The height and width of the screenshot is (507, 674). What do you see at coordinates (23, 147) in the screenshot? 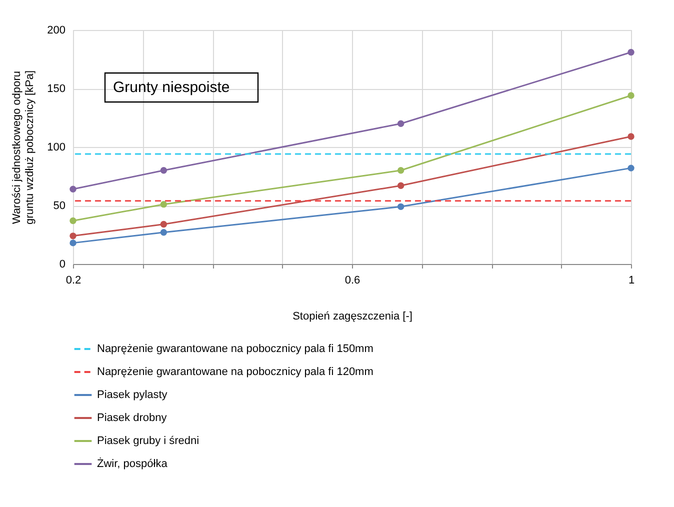
I see `y-axis-title: Warości jednostkowego odporu gruntu wzdłuż pobocznicy [kPa]` at bounding box center [23, 147].